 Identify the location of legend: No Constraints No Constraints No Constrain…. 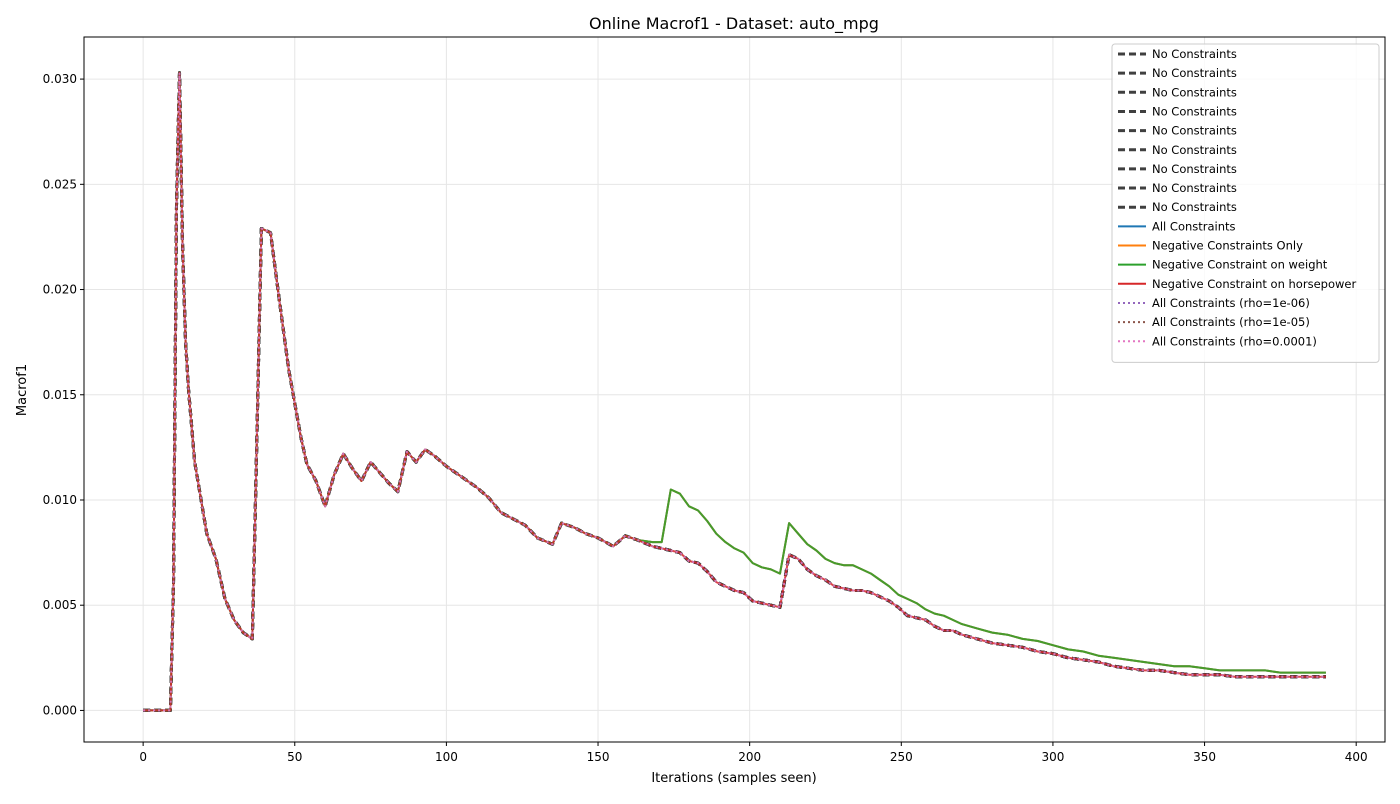
(1245, 203).